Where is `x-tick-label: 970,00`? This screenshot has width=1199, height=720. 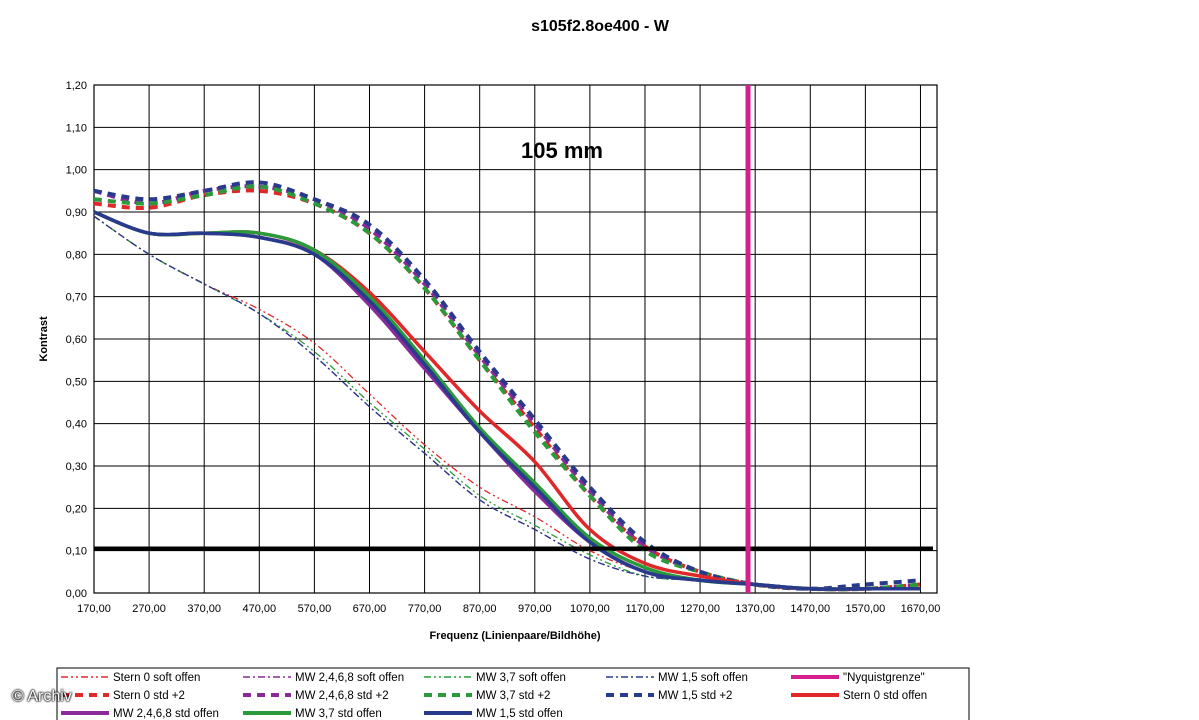
x-tick-label: 970,00 is located at coordinates (535, 609).